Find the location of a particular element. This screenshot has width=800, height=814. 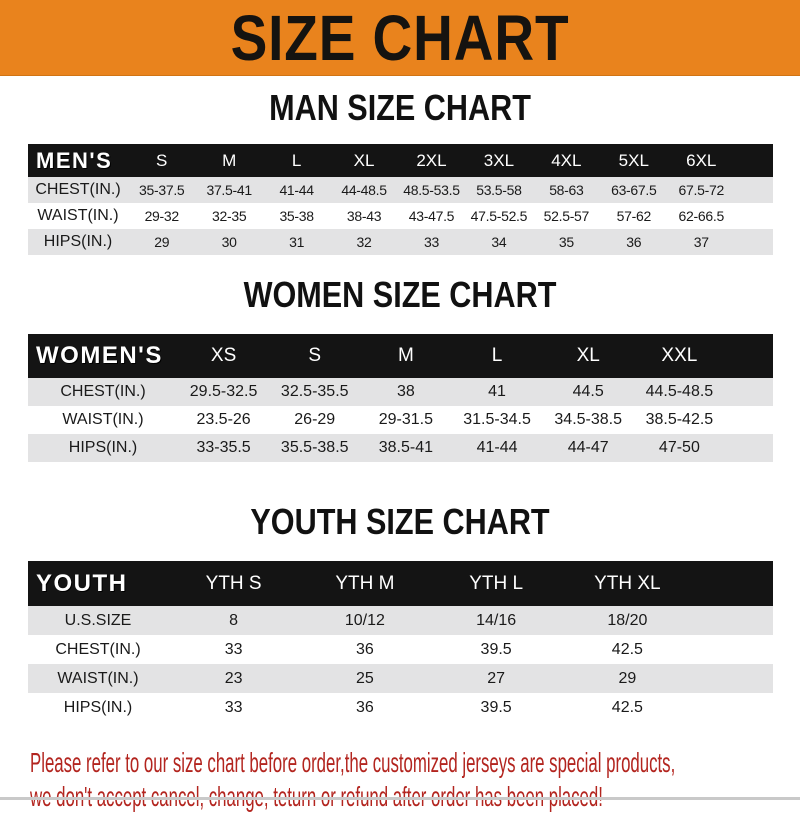

size-value-cell: 35.5-38.5 is located at coordinates (314, 447).